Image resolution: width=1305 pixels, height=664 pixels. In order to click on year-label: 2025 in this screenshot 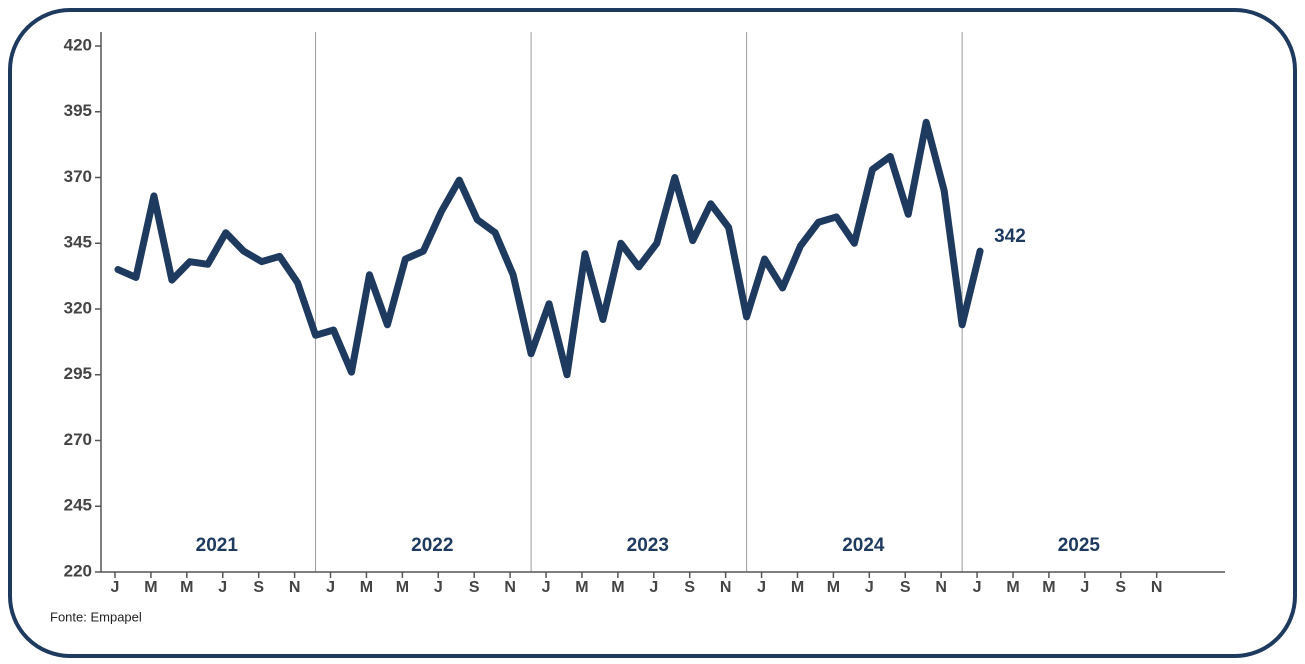, I will do `click(1079, 545)`.